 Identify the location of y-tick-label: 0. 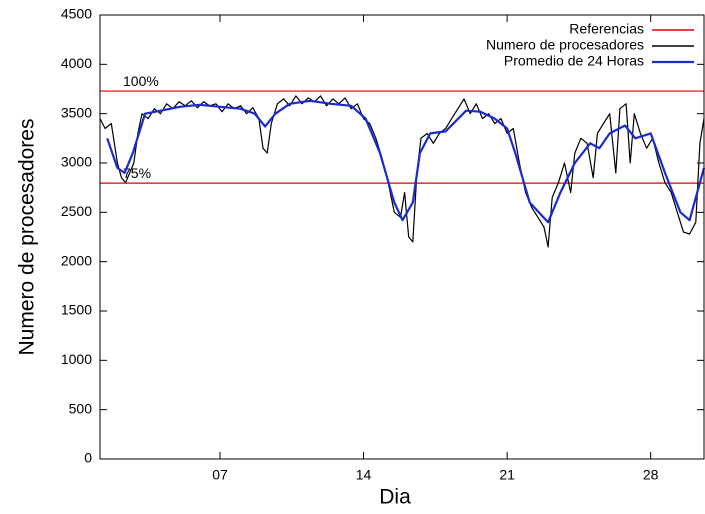
(88, 458).